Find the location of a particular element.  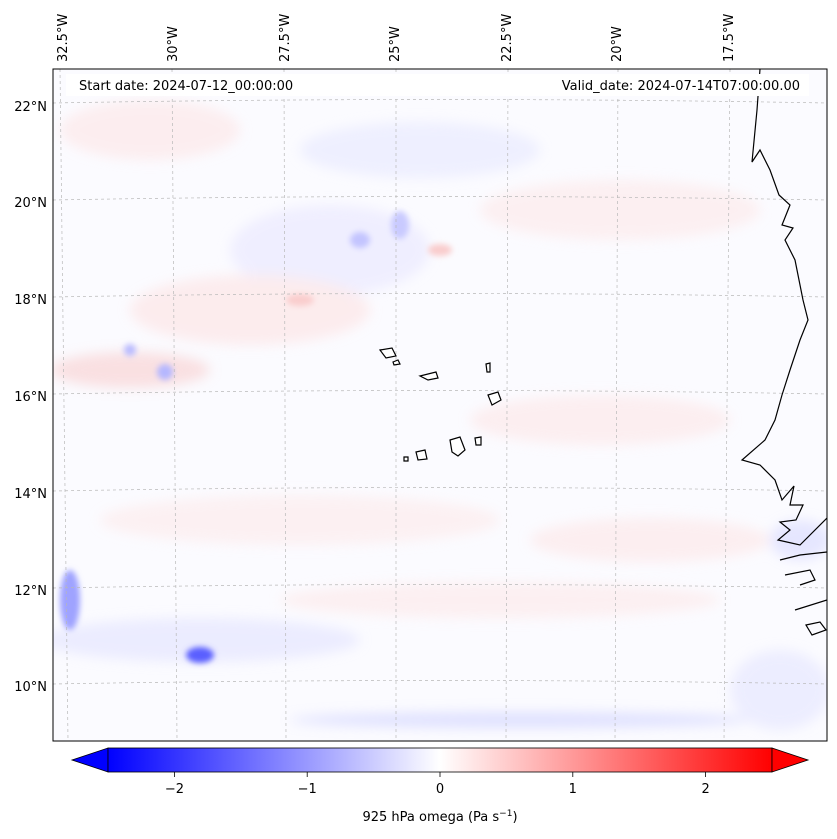

island-santo-antao is located at coordinates (387, 353).